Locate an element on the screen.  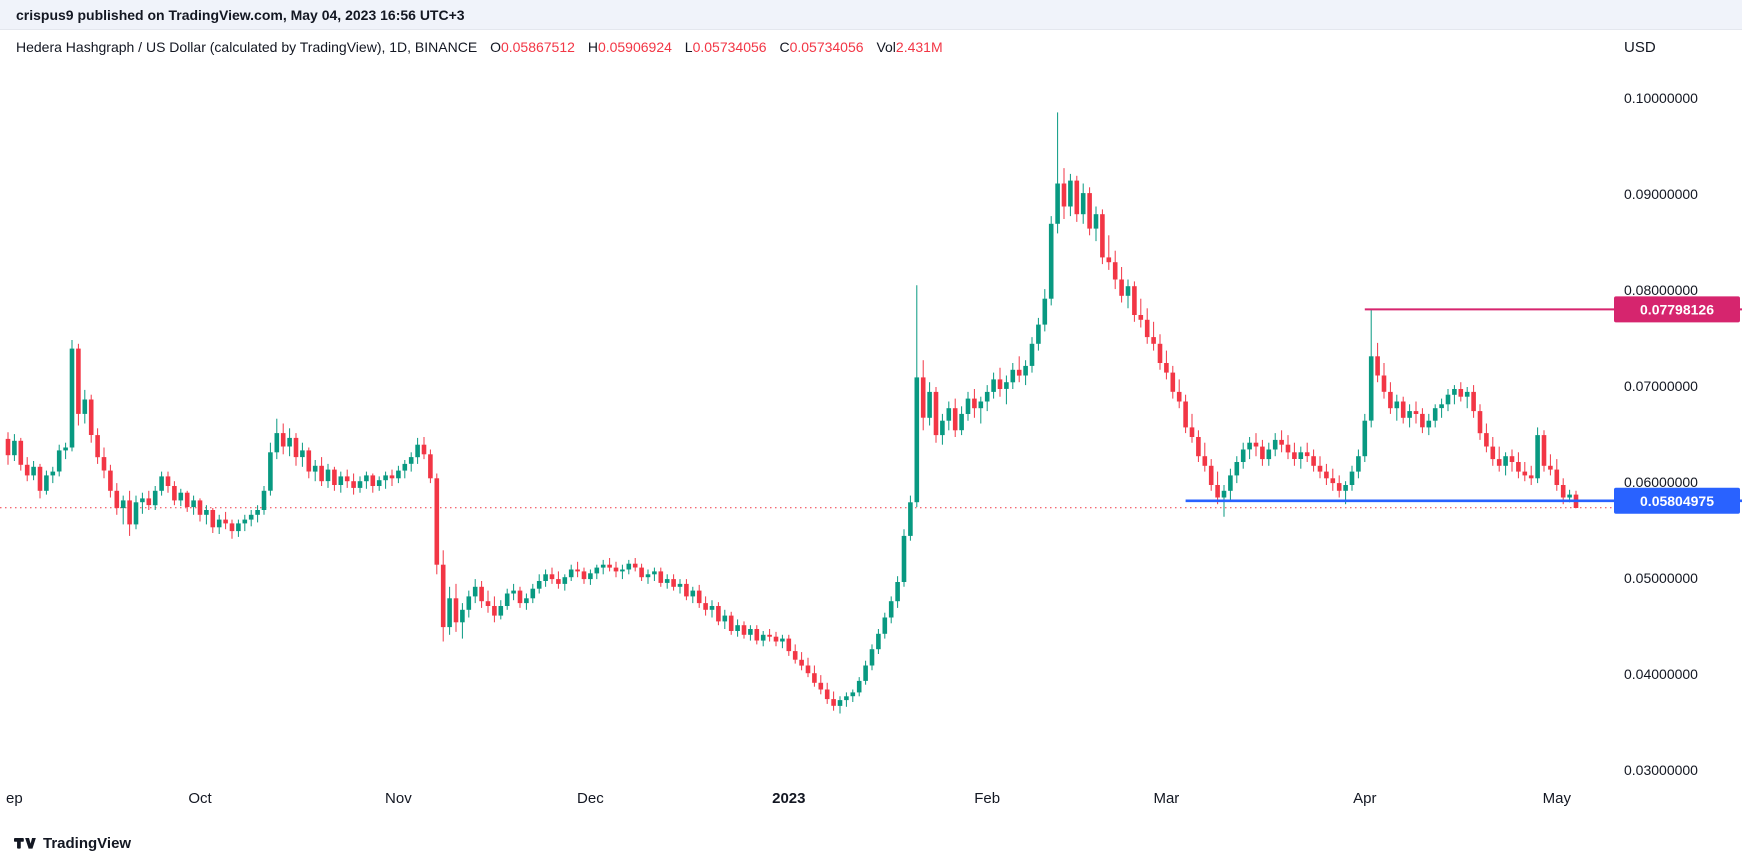
open-value: 0.05867512 is located at coordinates (537, 47).